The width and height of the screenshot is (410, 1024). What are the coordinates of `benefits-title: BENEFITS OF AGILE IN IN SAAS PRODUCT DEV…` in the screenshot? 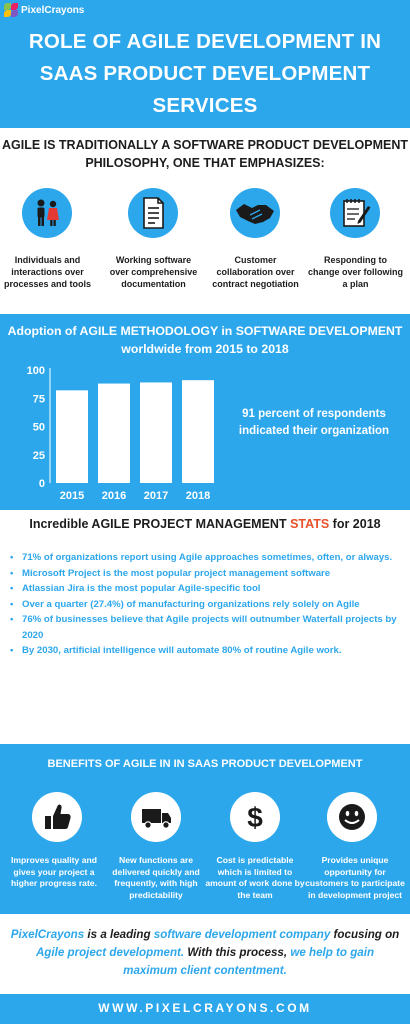 It's located at (205, 764).